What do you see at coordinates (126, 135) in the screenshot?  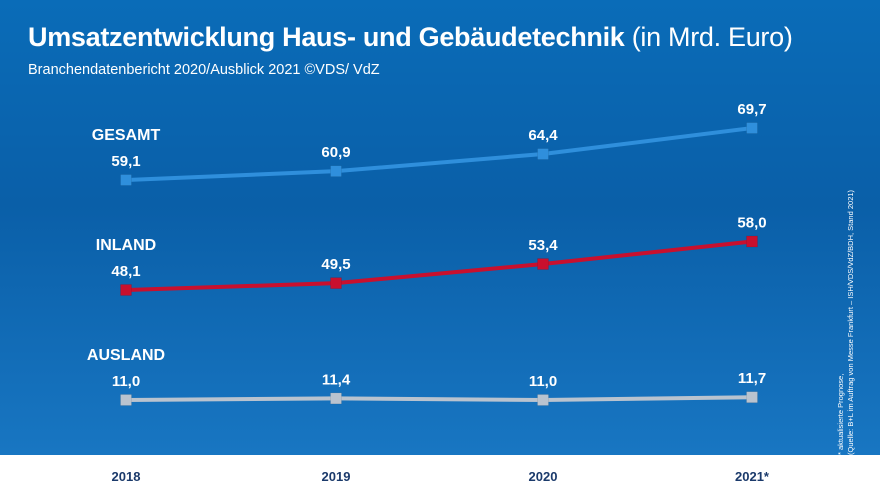 I see `series-name-gesamt: GESAMT` at bounding box center [126, 135].